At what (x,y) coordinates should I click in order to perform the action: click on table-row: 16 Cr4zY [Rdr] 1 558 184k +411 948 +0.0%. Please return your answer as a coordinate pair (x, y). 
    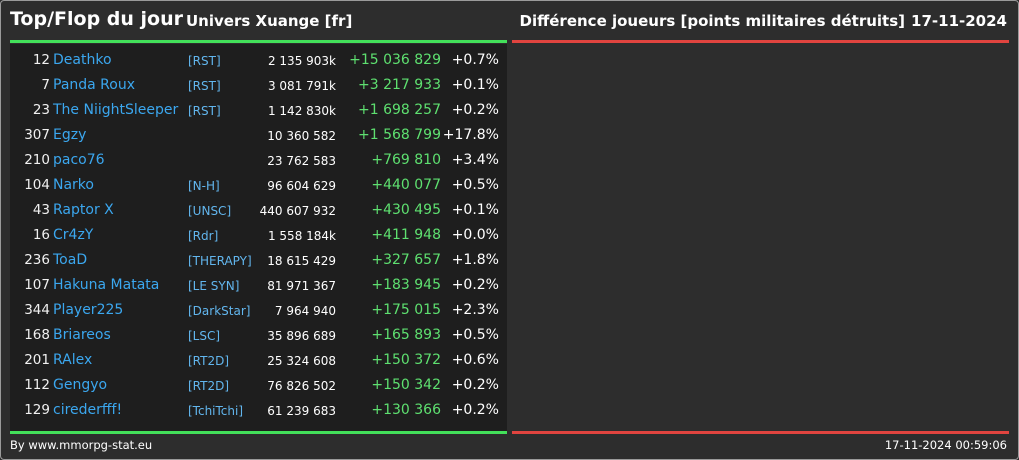
    Looking at the image, I should click on (258, 234).